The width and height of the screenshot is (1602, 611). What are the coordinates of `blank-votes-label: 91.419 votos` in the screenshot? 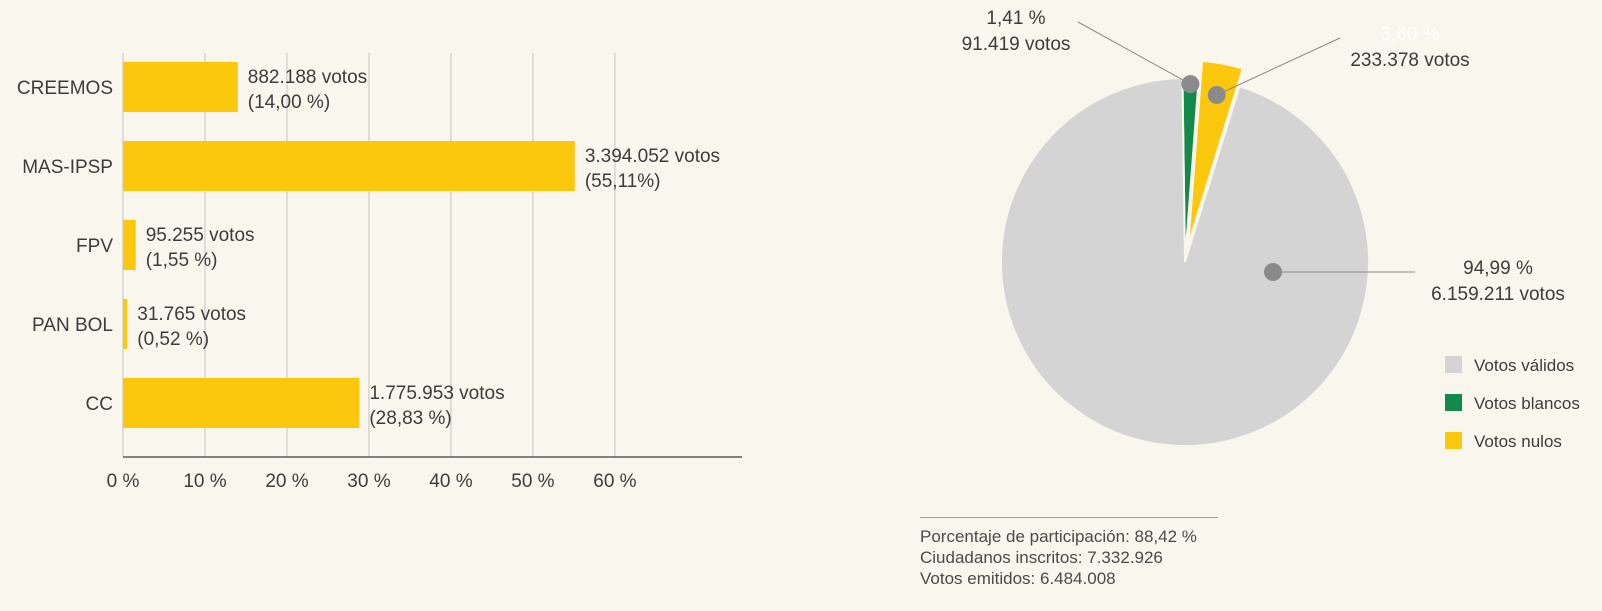 It's located at (1016, 44).